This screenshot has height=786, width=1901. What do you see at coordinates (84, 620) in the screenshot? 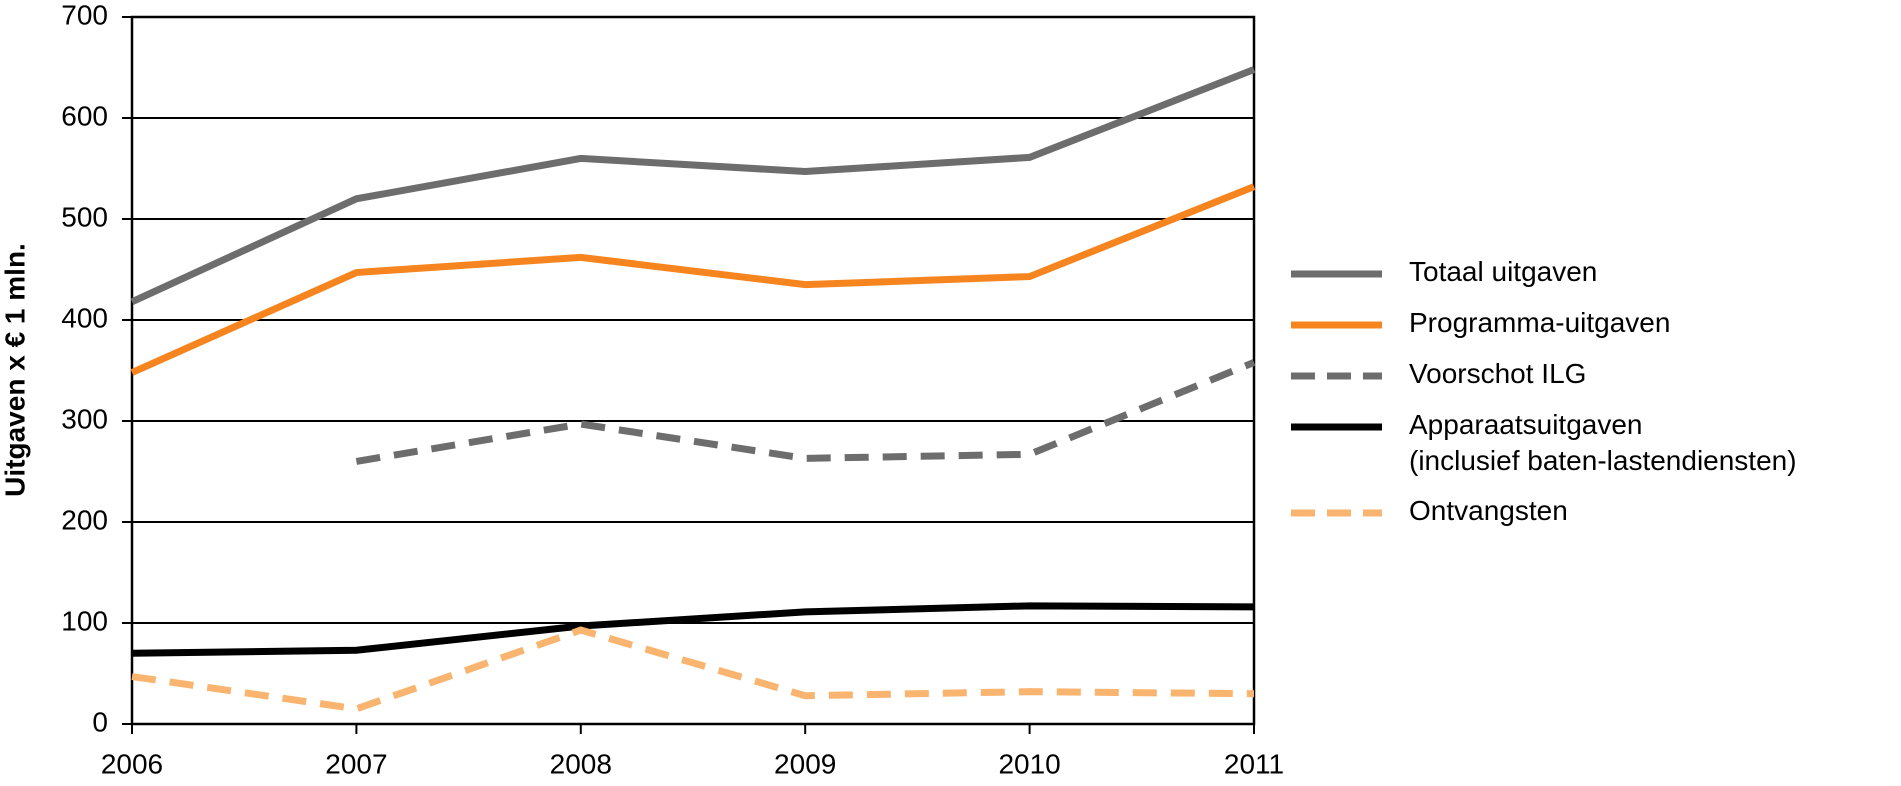
I see `y-tick-label: 100` at bounding box center [84, 620].